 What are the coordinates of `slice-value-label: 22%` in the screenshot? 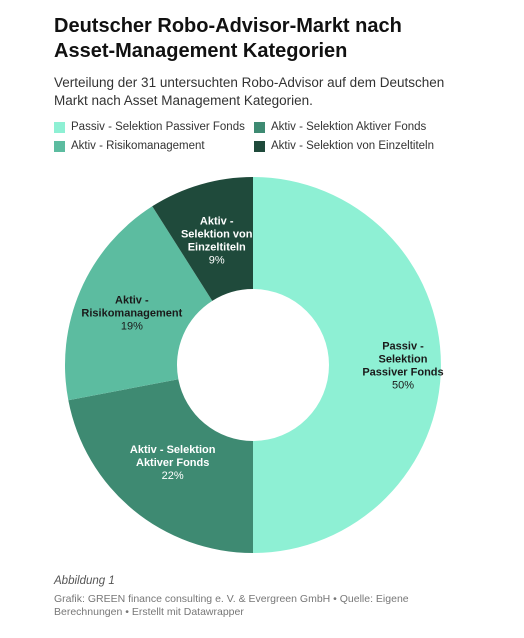 It's located at (173, 476).